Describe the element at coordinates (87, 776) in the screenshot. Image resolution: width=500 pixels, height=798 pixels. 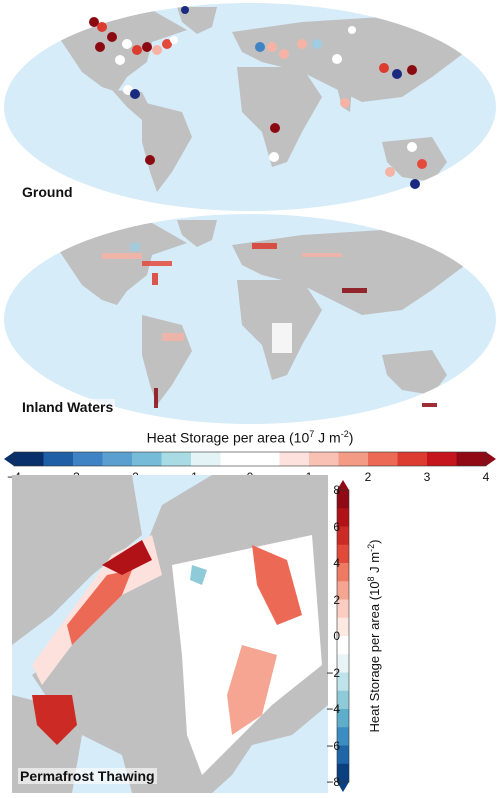
I see `permafrost-label: Permafrost Thawing` at that location.